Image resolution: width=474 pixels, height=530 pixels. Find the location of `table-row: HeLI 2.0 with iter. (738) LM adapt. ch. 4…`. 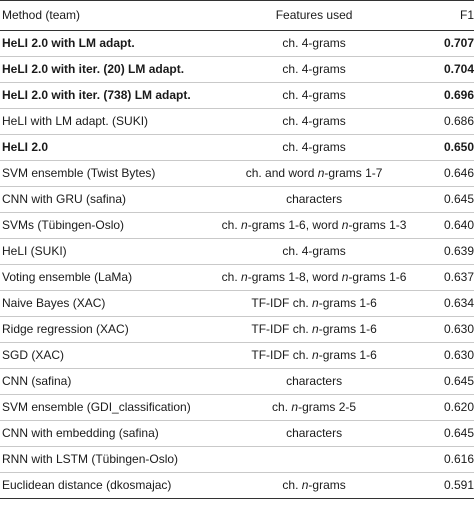

table-row: HeLI 2.0 with iter. (738) LM adapt. ch. 4… is located at coordinates (237, 95).